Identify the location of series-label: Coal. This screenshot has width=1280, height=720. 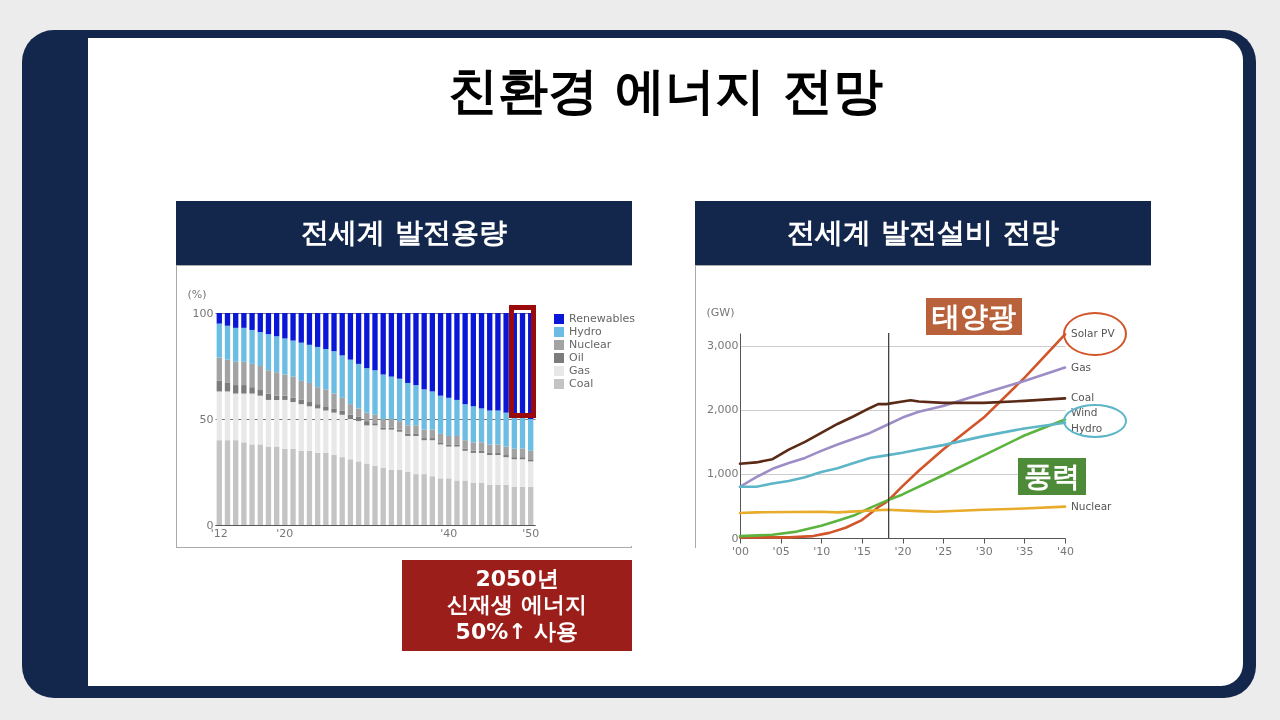
(1083, 397).